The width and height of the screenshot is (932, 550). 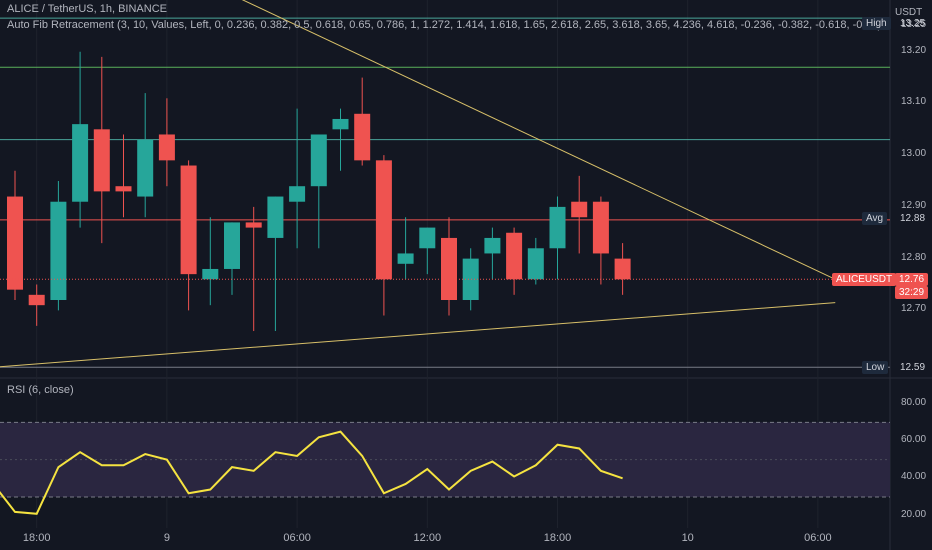 I want to click on time-tick-label: 10, so click(x=687, y=538).